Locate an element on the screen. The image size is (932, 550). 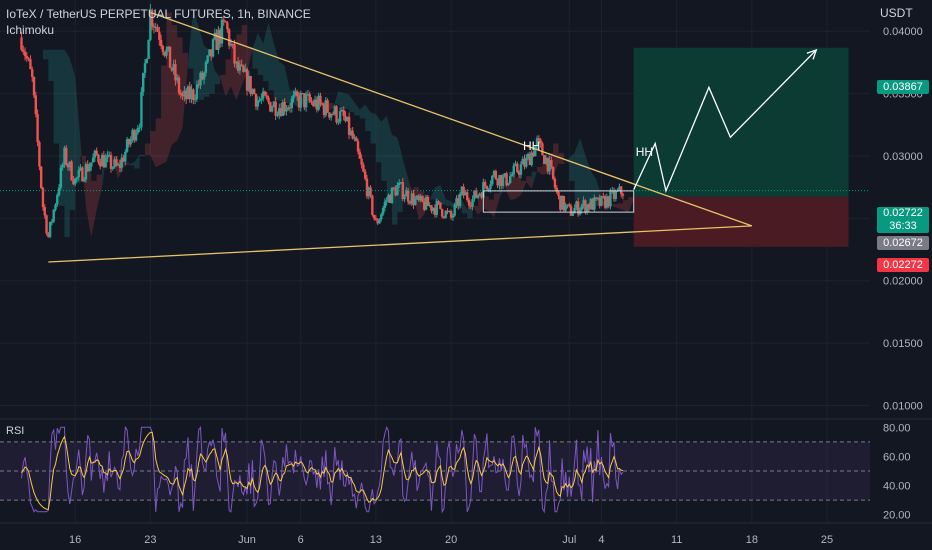
rsi-indicator-label: RSI is located at coordinates (15, 431).